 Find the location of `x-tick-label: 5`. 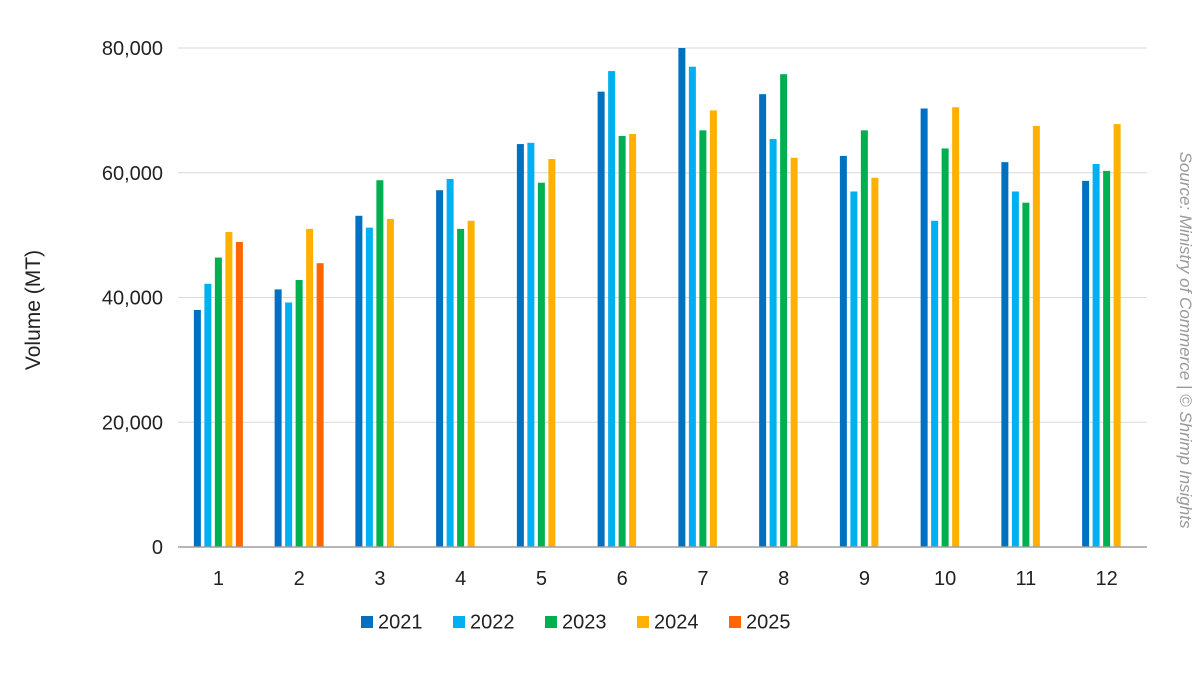

x-tick-label: 5 is located at coordinates (541, 579).